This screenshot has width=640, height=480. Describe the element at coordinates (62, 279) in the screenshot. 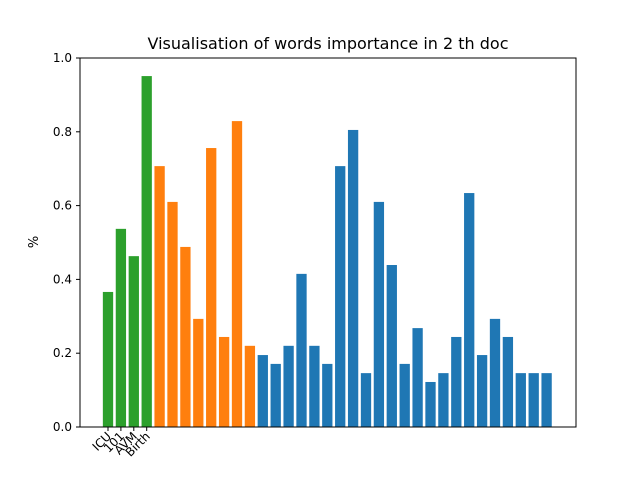

I see `y-tick-label: 0.4` at that location.